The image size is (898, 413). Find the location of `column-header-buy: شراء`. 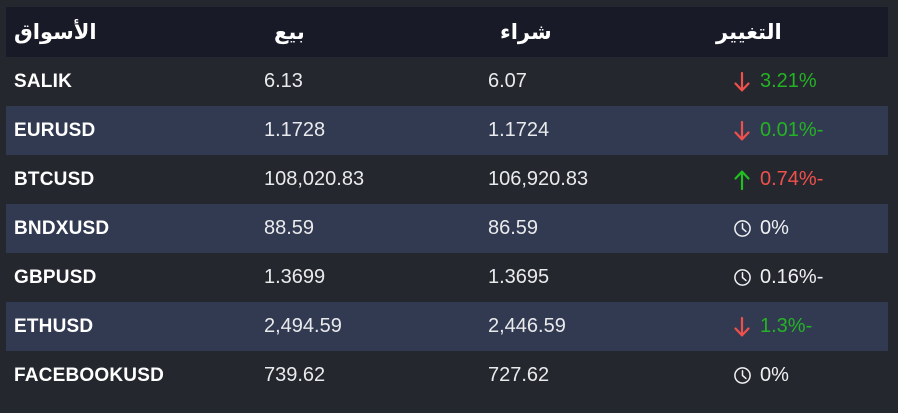

column-header-buy: شراء is located at coordinates (526, 32).